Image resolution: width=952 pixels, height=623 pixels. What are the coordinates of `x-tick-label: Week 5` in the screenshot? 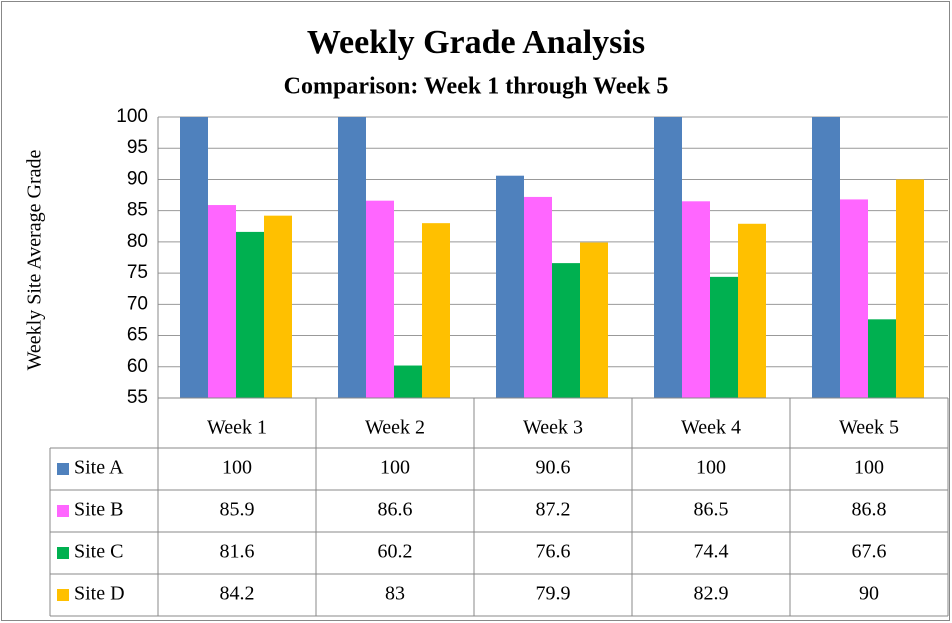 It's located at (869, 428).